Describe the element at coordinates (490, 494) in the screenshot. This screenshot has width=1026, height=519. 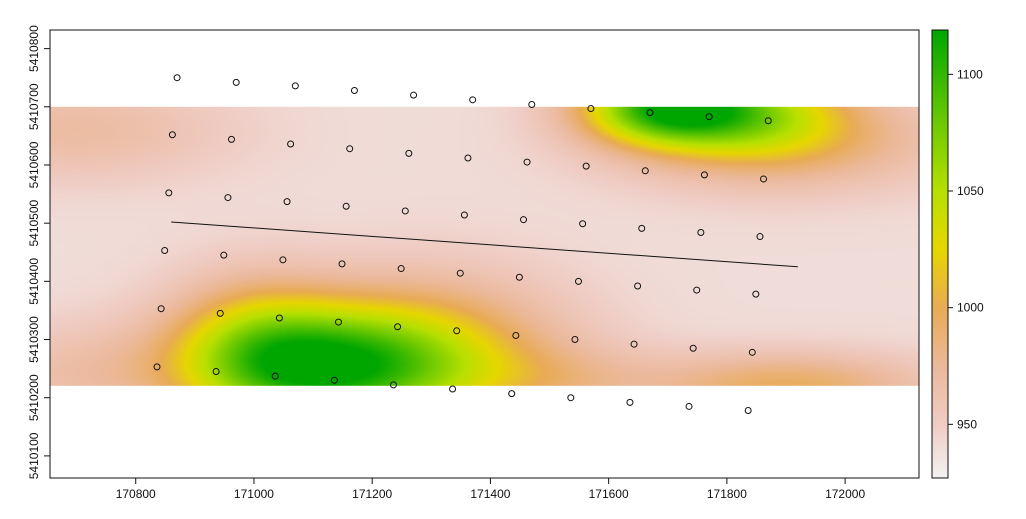
I see `x-tick-label: 171400` at that location.